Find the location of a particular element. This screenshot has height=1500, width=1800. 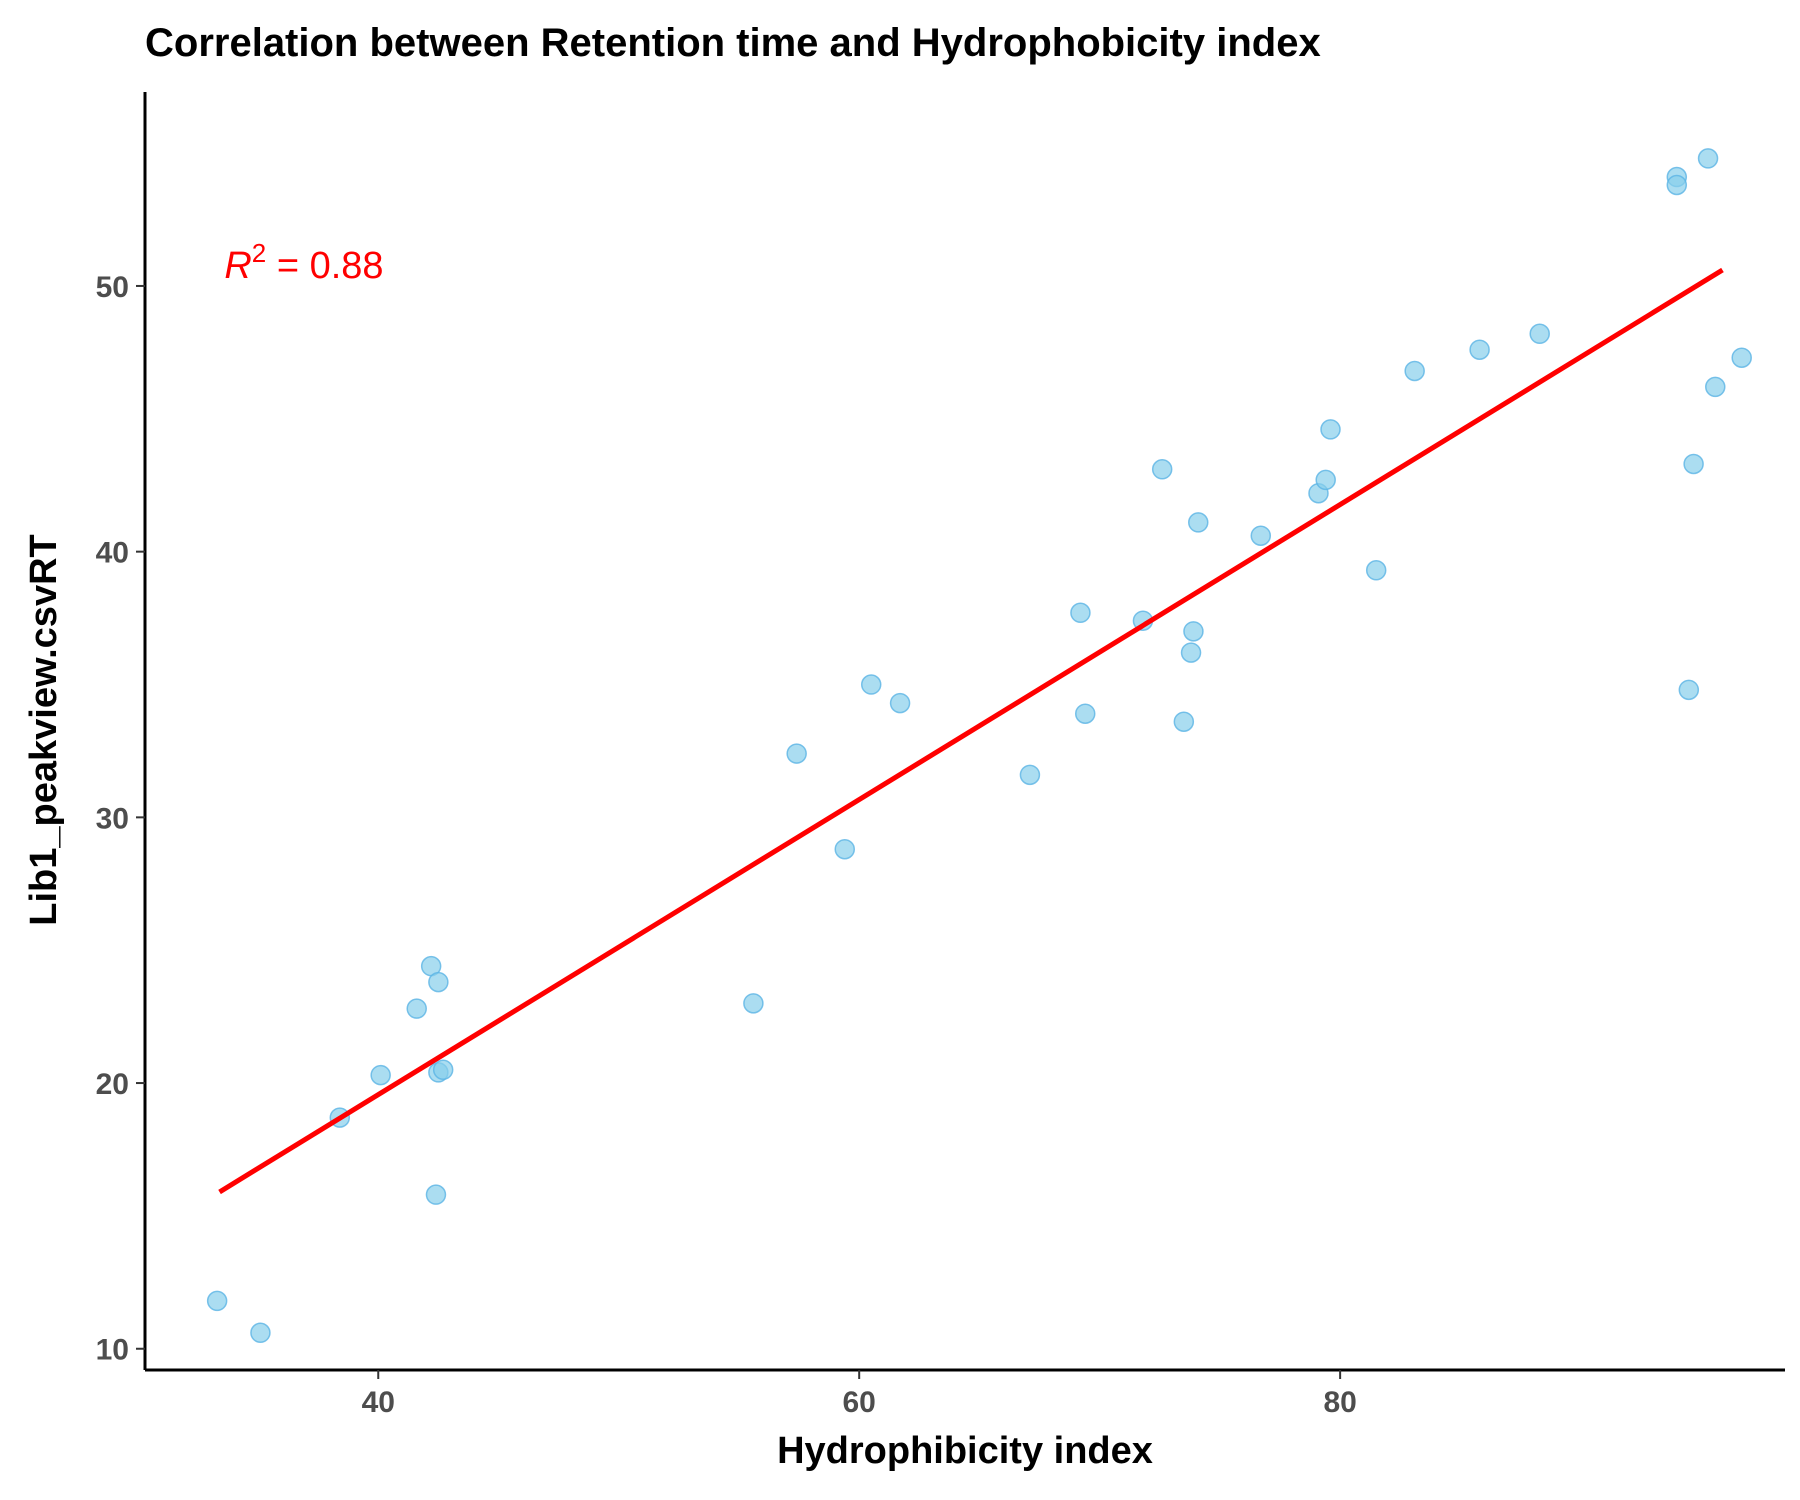

x-axis-ticks: 40 60 80 is located at coordinates (859, 1394).